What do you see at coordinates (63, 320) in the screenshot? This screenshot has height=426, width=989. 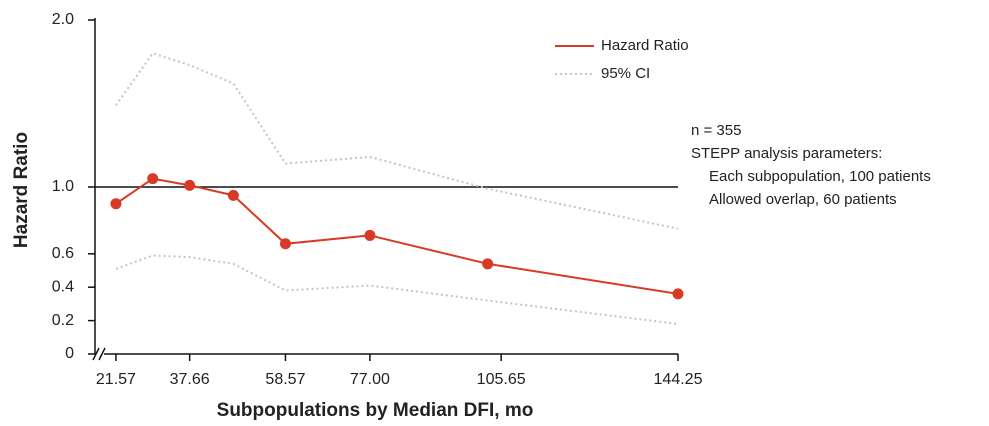 I see `y-tick-label: 0.2` at bounding box center [63, 320].